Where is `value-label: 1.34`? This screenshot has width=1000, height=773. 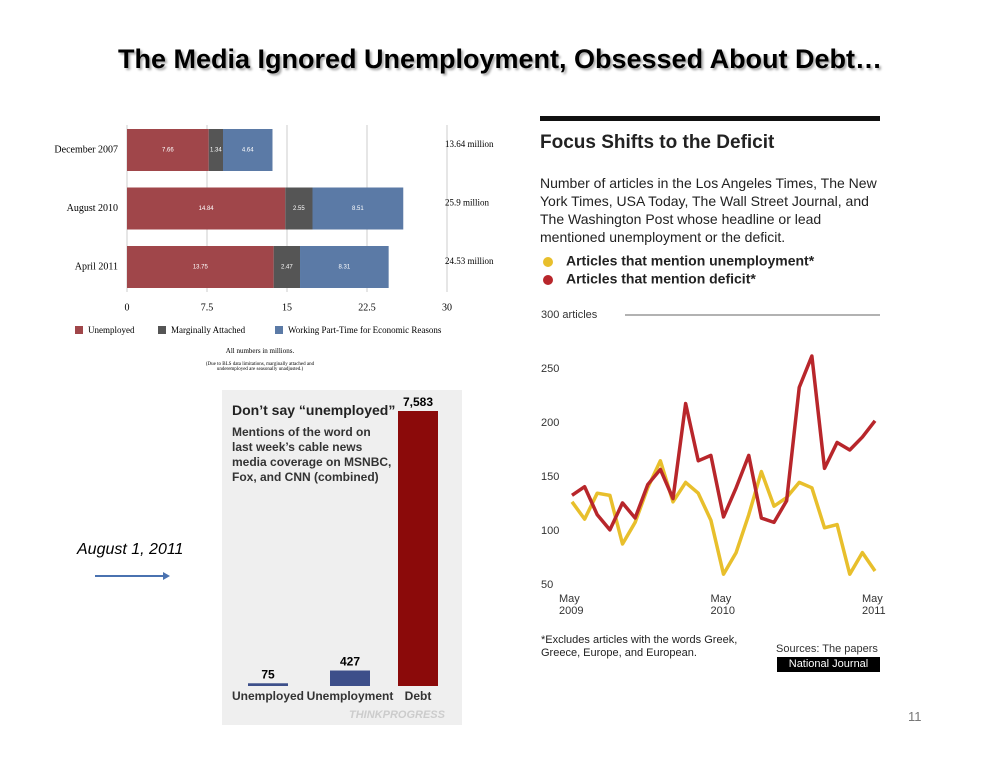 value-label: 1.34 is located at coordinates (216, 151).